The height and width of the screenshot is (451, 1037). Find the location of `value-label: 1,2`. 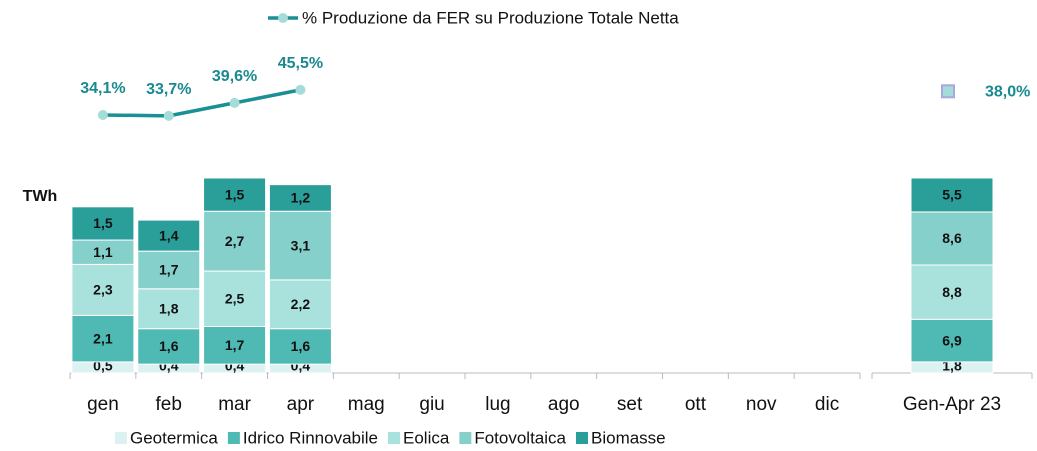

value-label: 1,2 is located at coordinates (301, 198).